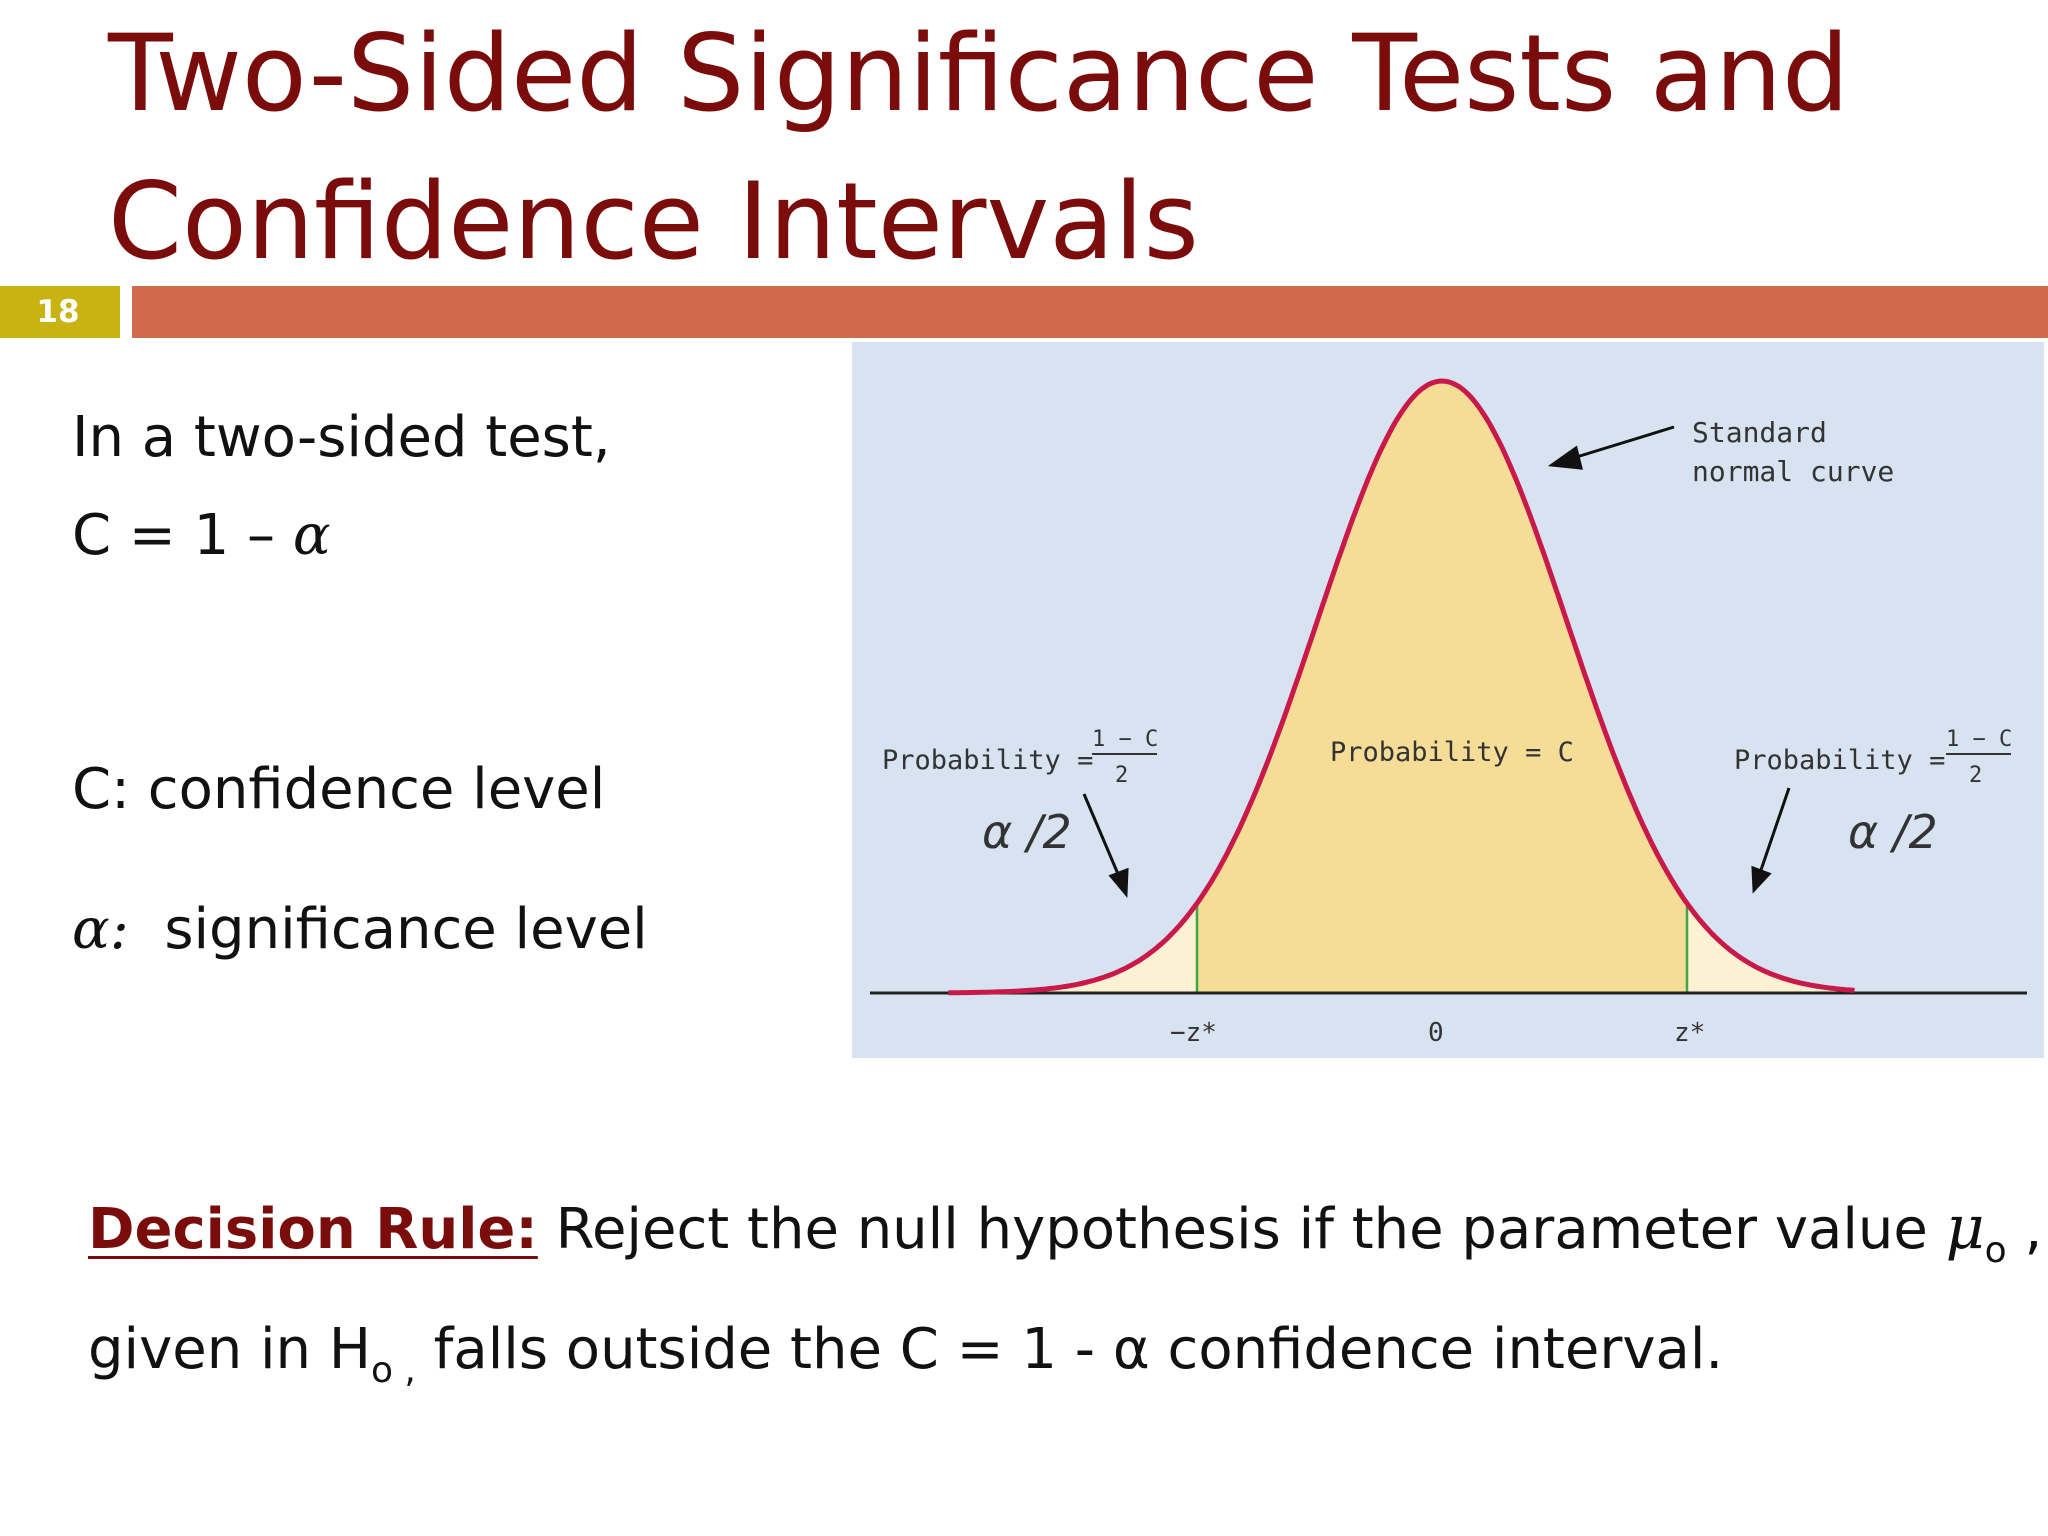 The height and width of the screenshot is (1536, 2048). I want to click on right-tail-arrow-line, so click(1775, 829).